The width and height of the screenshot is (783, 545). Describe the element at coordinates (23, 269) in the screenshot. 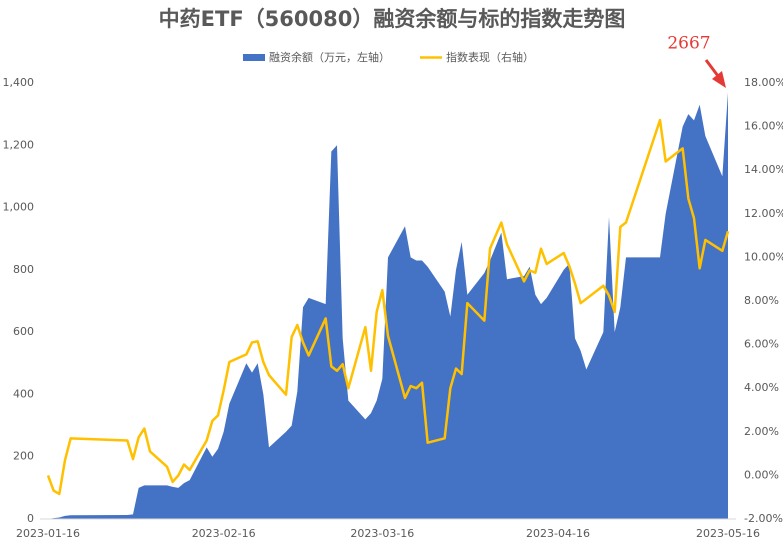

I see `y-tick-label: 800` at that location.